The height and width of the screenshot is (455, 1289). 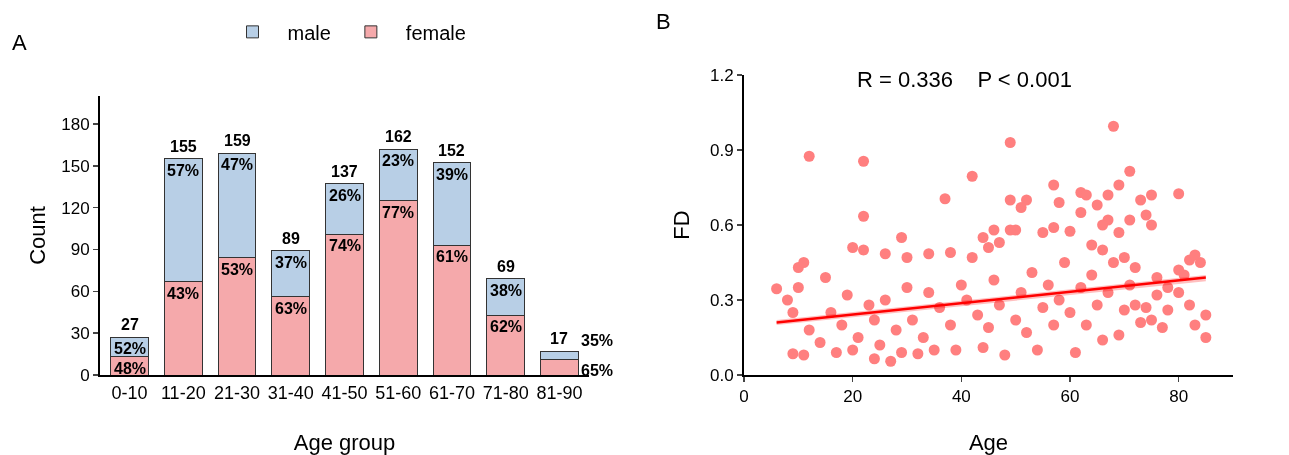 What do you see at coordinates (344, 171) in the screenshot?
I see `total-label: 137` at bounding box center [344, 171].